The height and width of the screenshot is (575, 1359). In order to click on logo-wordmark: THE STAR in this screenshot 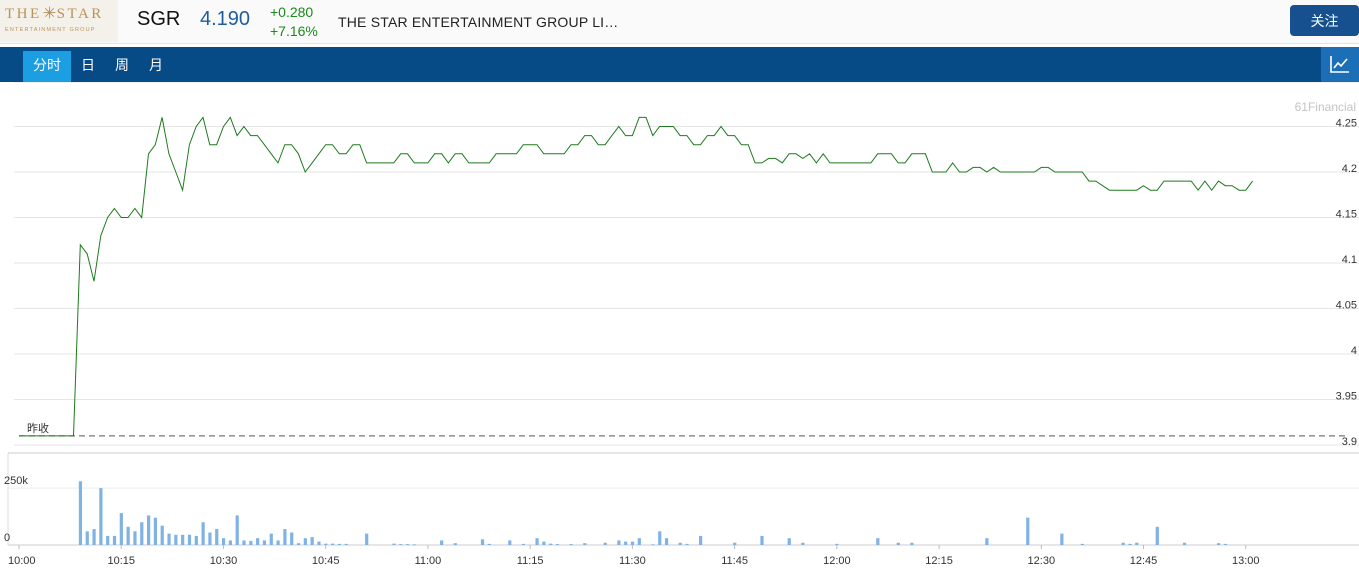, I will do `click(54, 14)`.